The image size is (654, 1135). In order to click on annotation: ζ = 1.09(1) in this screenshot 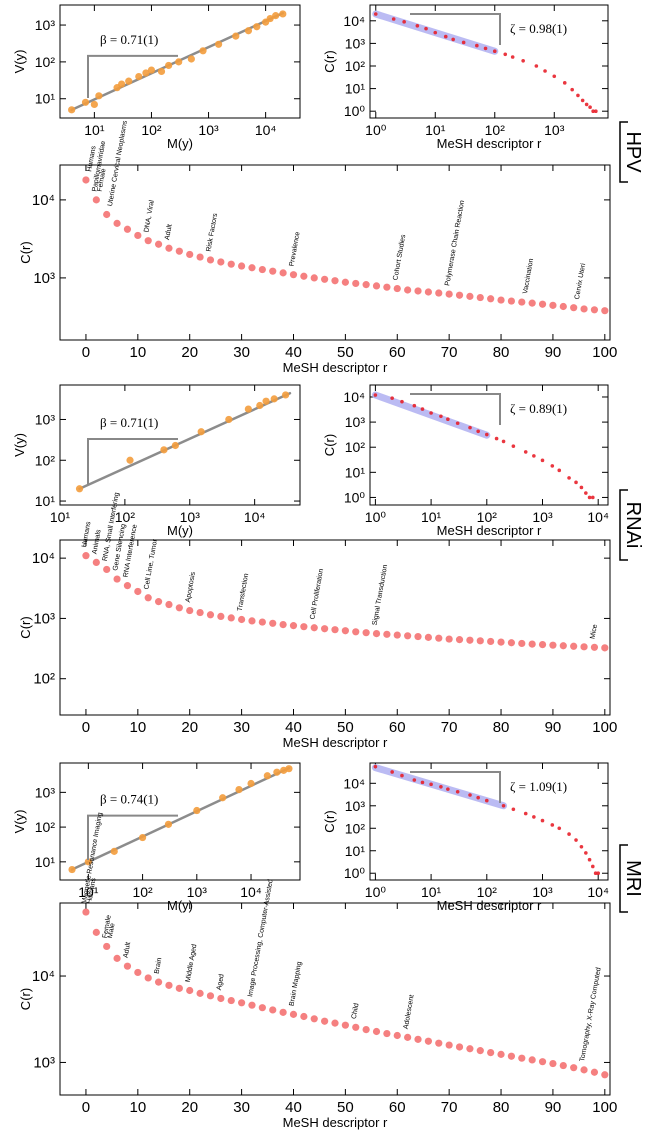, I will do `click(538, 786)`.